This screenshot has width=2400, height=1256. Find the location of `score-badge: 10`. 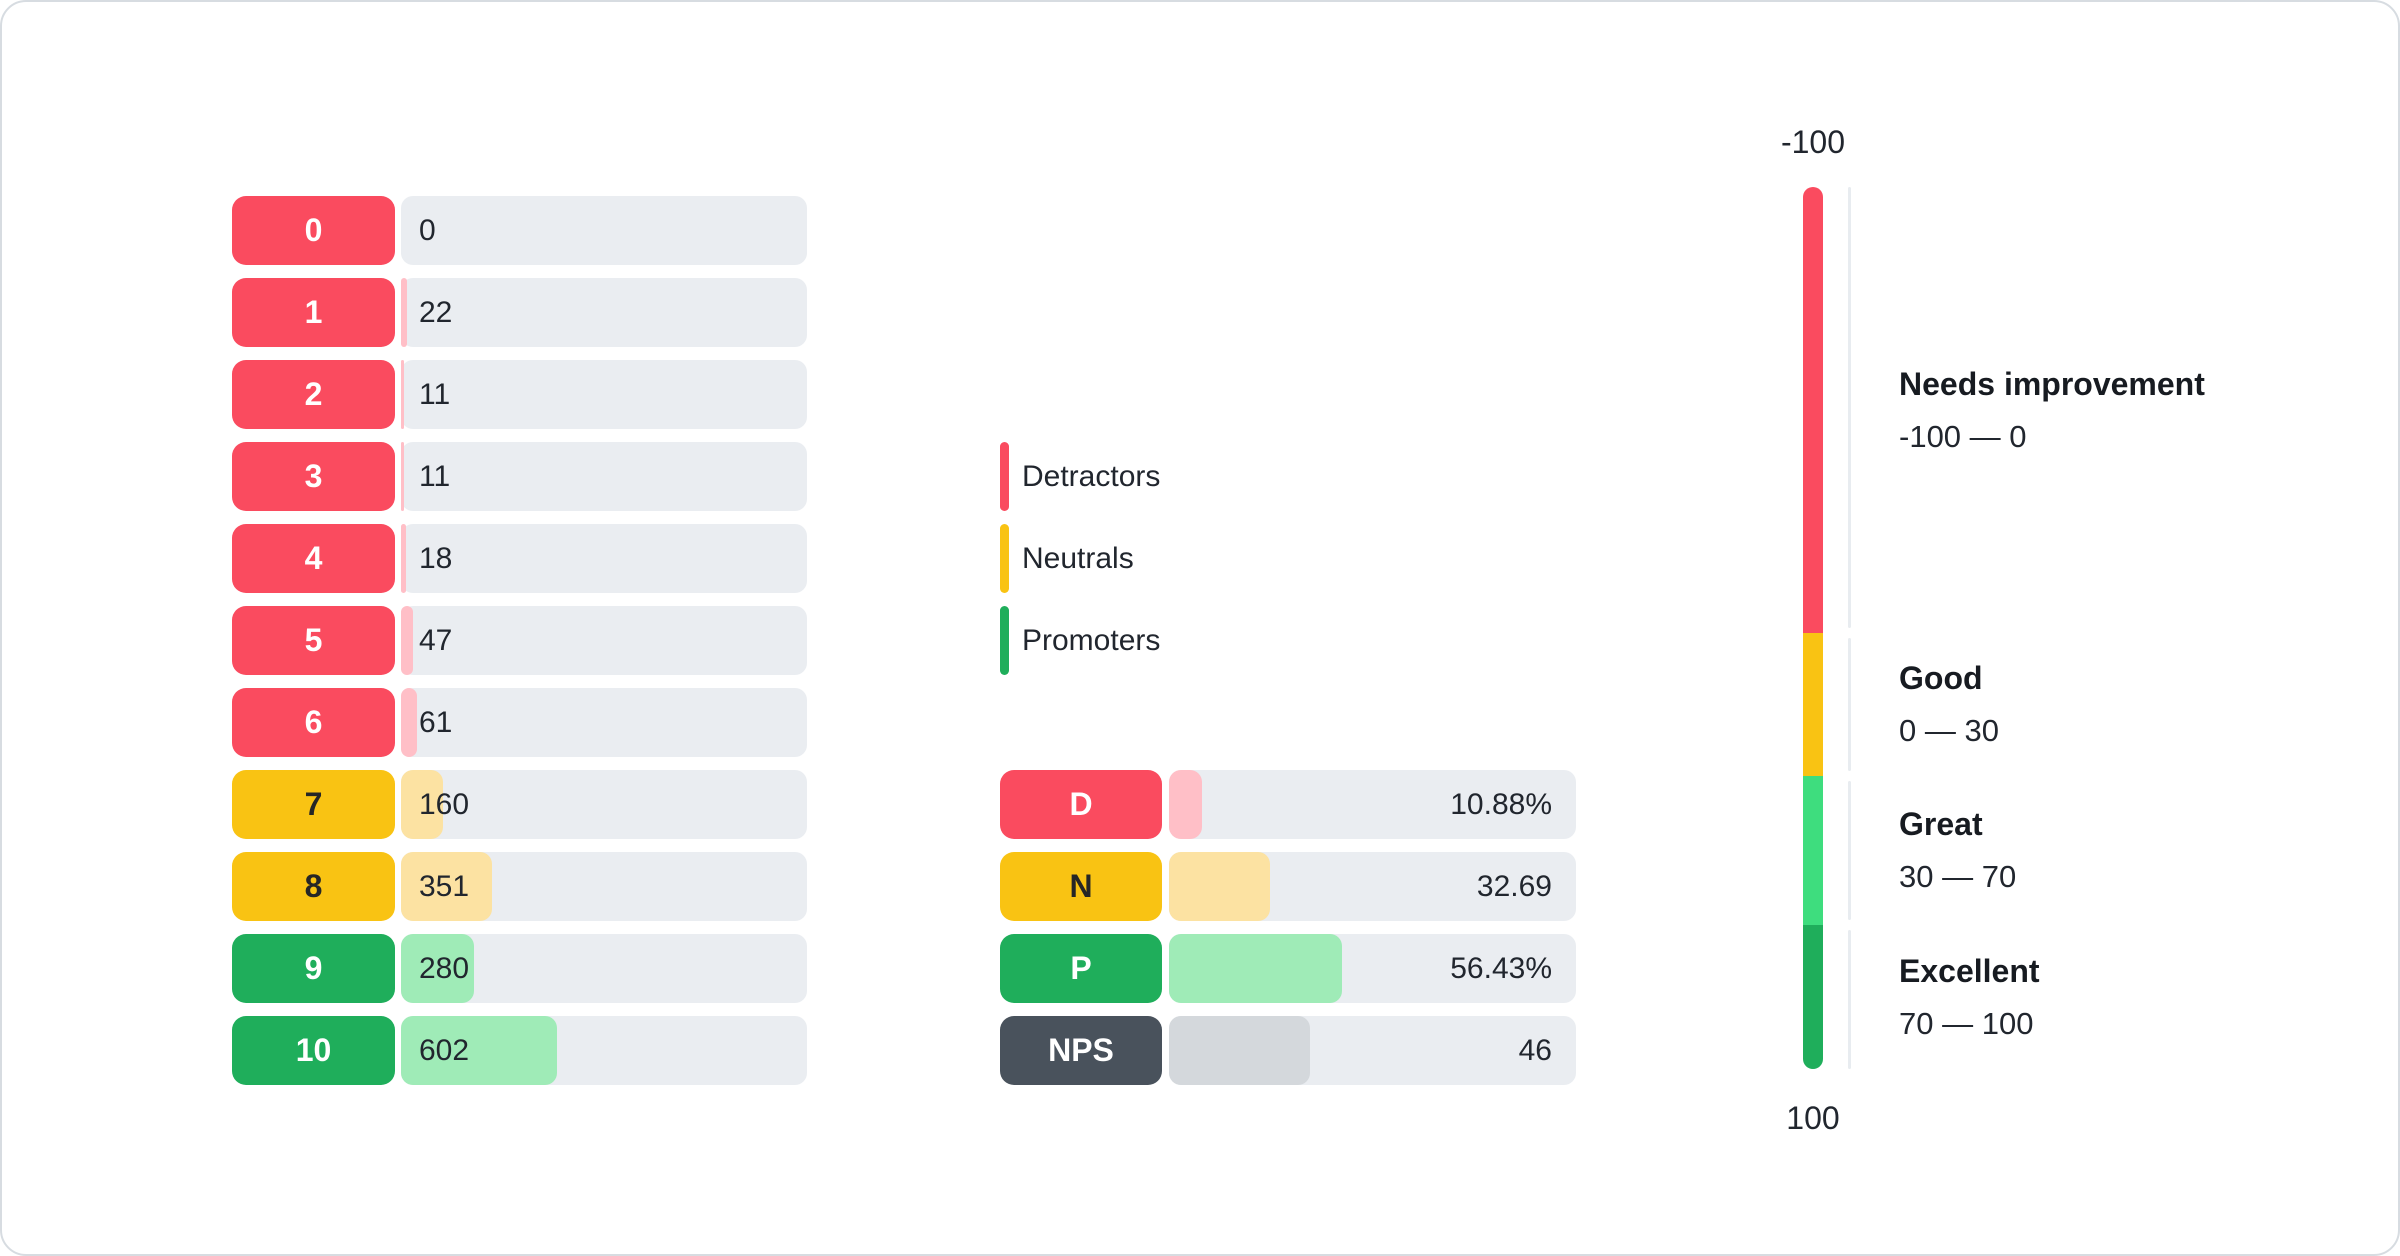

score-badge: 10 is located at coordinates (313, 1050).